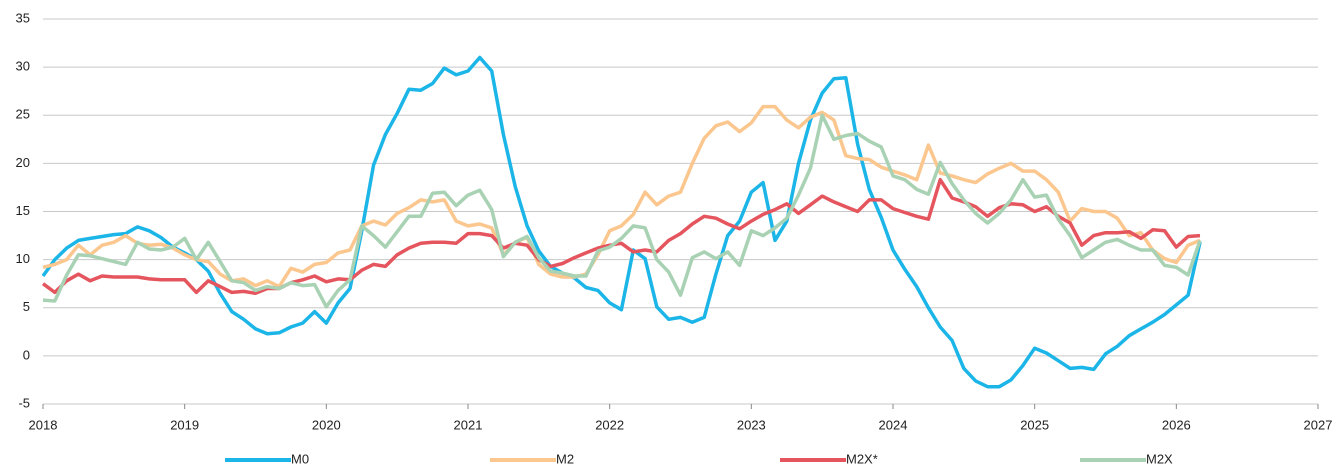 The height and width of the screenshot is (470, 1333). Describe the element at coordinates (24, 402) in the screenshot. I see `y-tick-label: -5` at that location.